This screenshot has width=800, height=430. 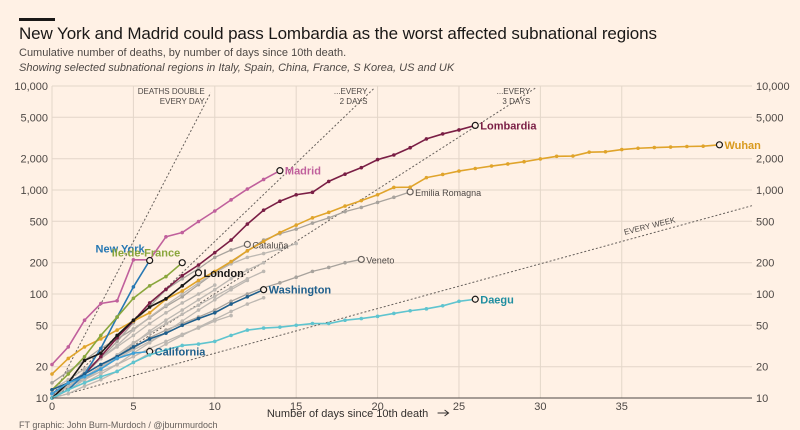 What do you see at coordinates (39, 264) in the screenshot?
I see `y-tick-label-left: 200` at bounding box center [39, 264].